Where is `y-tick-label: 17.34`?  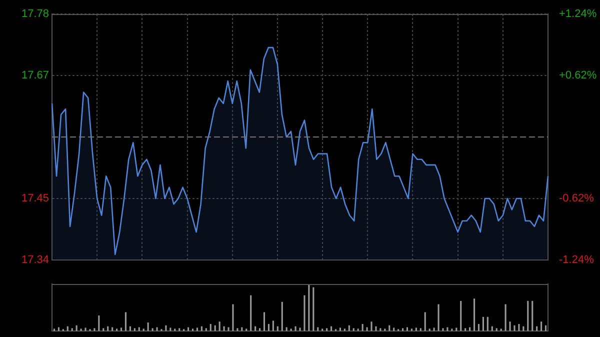
y-tick-label: 17.34 is located at coordinates (35, 260).